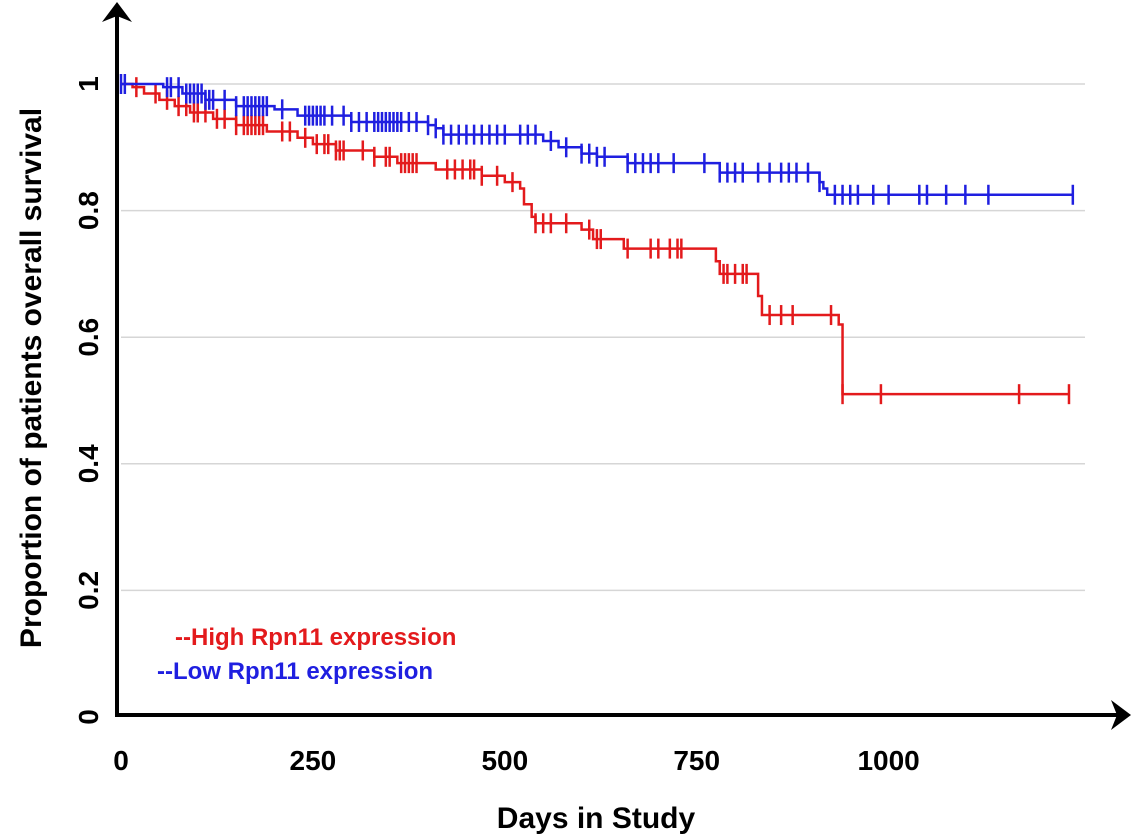 The image size is (1133, 840). Describe the element at coordinates (88, 84) in the screenshot. I see `y-tick-label: 1` at that location.